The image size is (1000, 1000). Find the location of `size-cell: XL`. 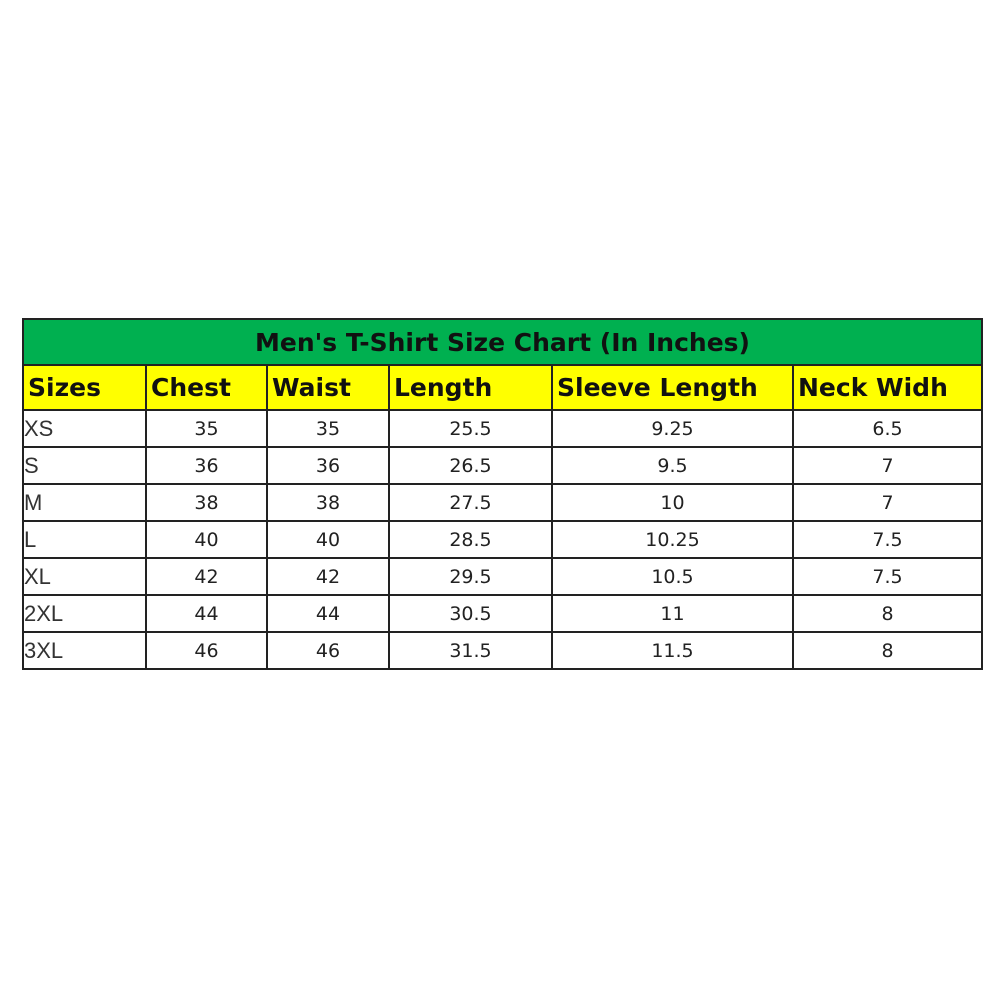

size-cell: XL is located at coordinates (84, 576).